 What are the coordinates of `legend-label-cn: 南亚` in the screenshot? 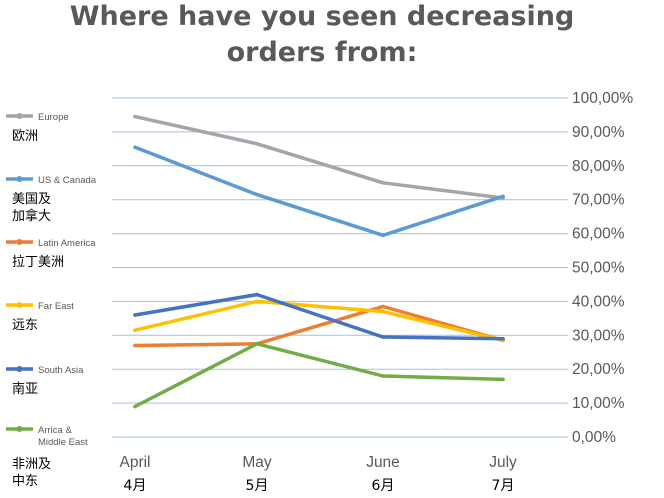 It's located at (25, 389).